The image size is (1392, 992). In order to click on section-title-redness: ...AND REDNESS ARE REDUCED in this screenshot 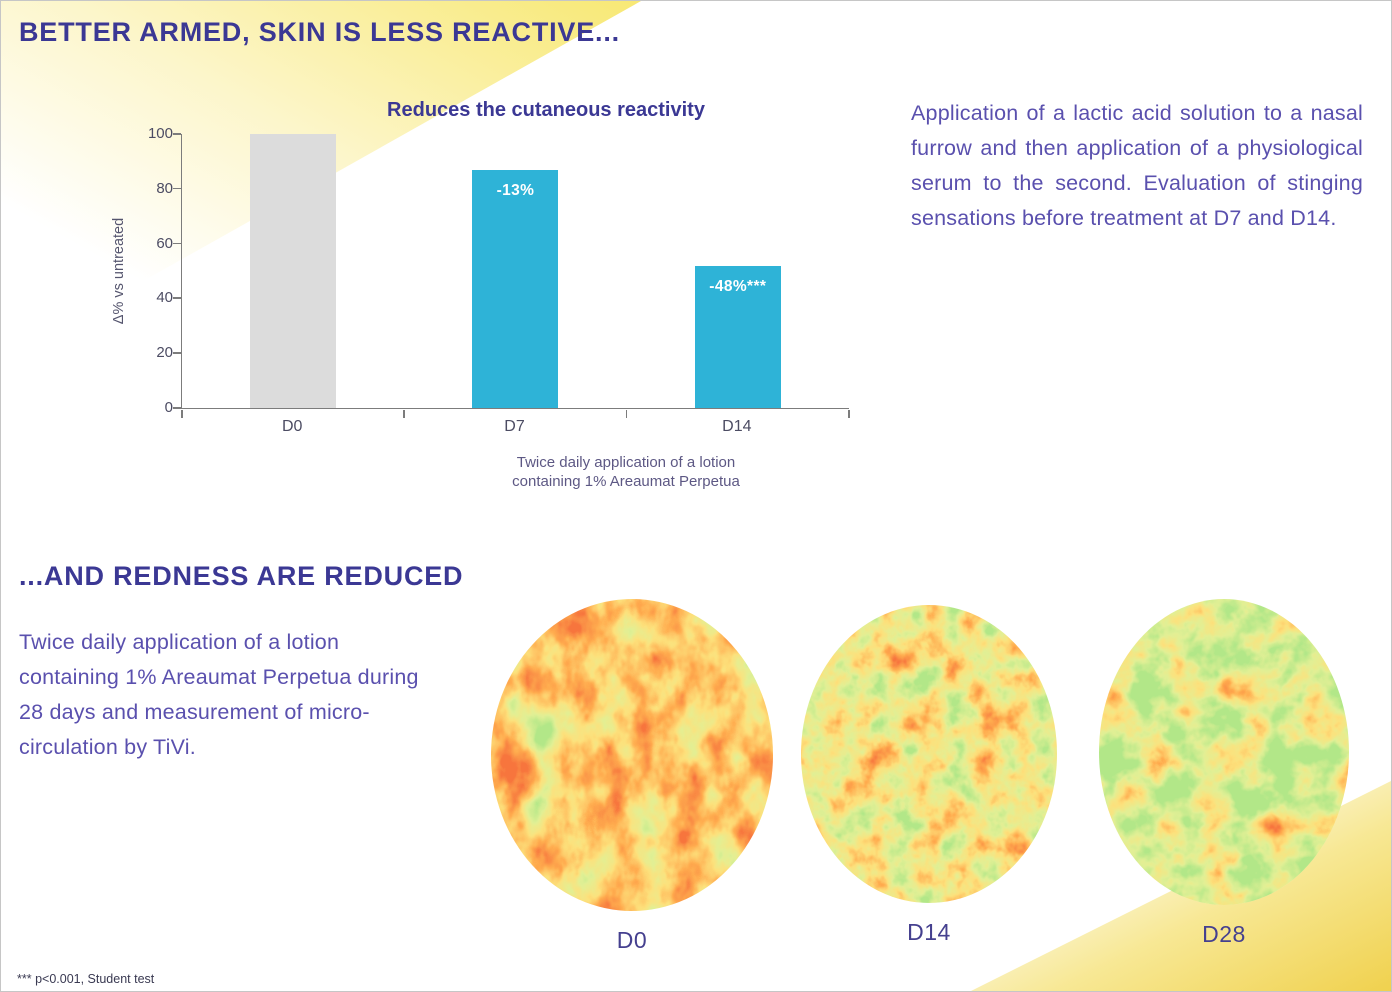, I will do `click(241, 576)`.